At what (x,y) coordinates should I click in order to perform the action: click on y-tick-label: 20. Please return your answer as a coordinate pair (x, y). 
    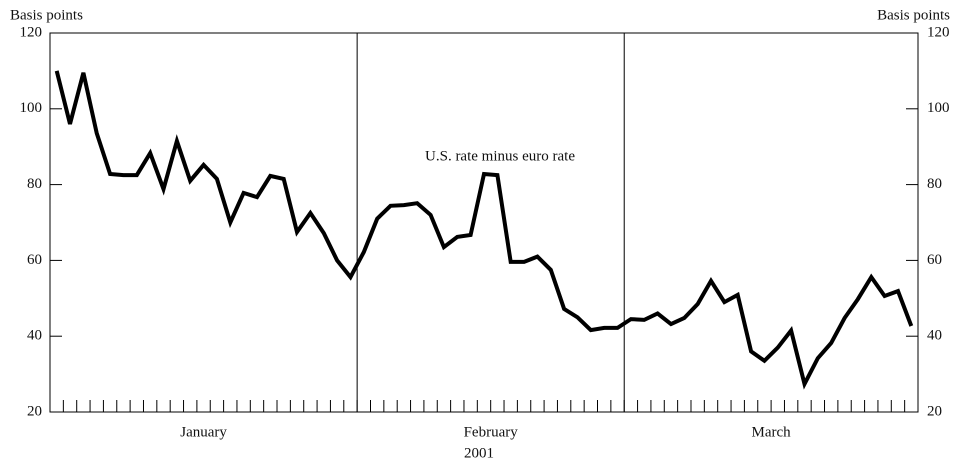
    Looking at the image, I should click on (34, 411).